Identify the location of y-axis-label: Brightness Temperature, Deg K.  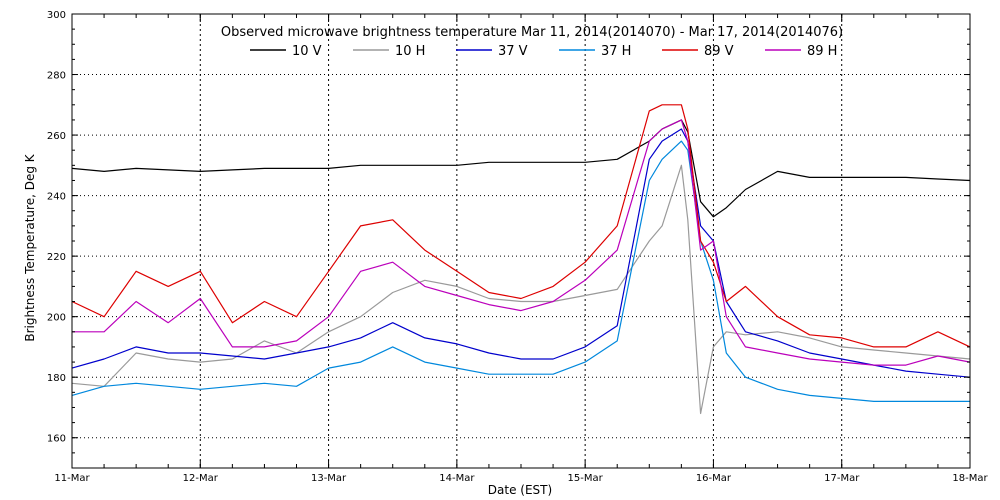
(30, 247).